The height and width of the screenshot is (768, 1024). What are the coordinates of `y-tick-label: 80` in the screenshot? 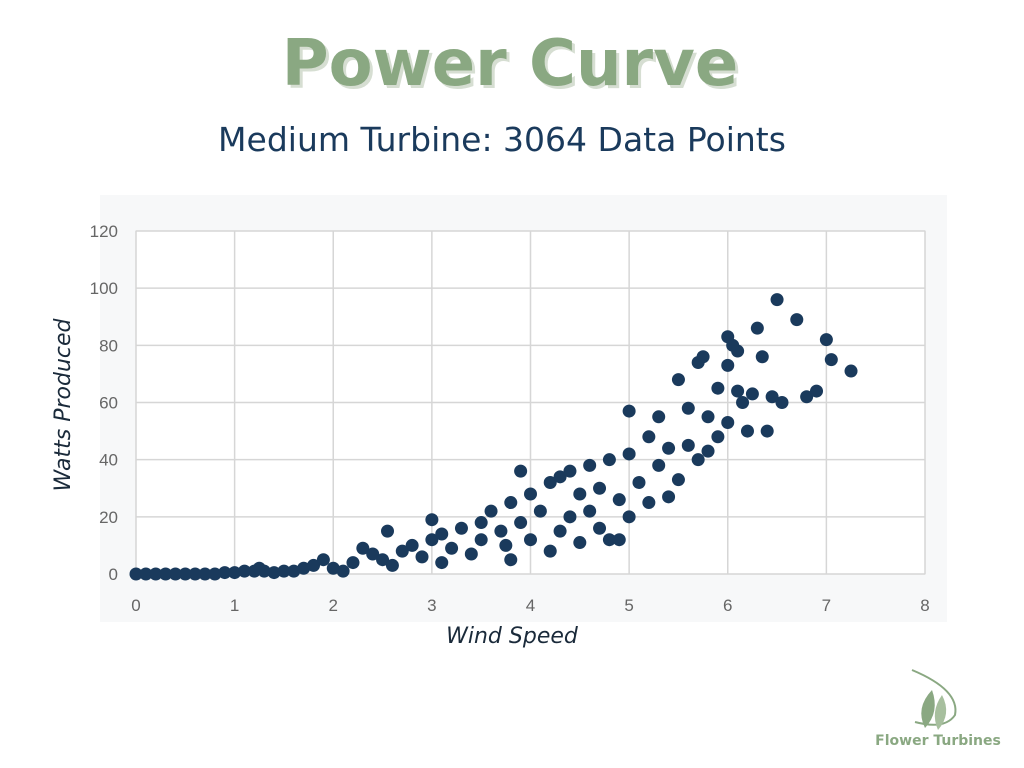 It's located at (108, 345).